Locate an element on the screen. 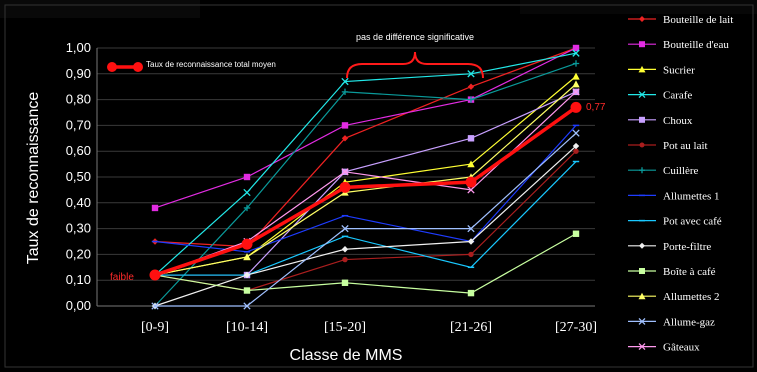 This screenshot has height=372, width=757. legend-item: Allume-gaz is located at coordinates (671, 322).